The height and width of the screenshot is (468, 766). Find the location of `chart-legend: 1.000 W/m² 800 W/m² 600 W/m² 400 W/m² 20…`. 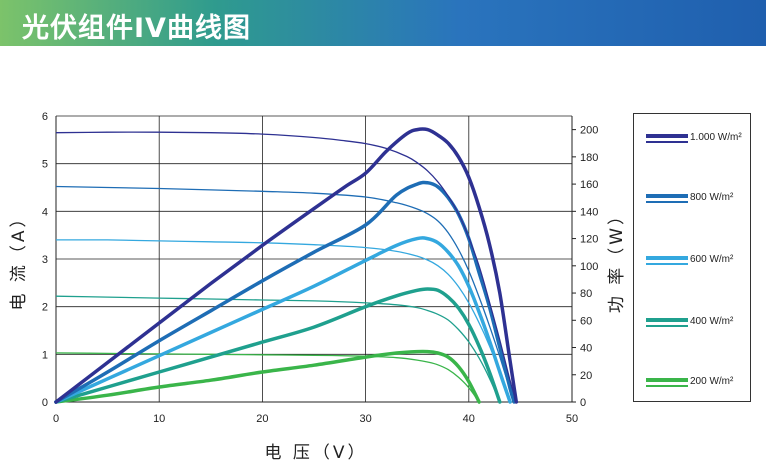

chart-legend: 1.000 W/m² 800 W/m² 600 W/m² 400 W/m² 20… is located at coordinates (692, 257).